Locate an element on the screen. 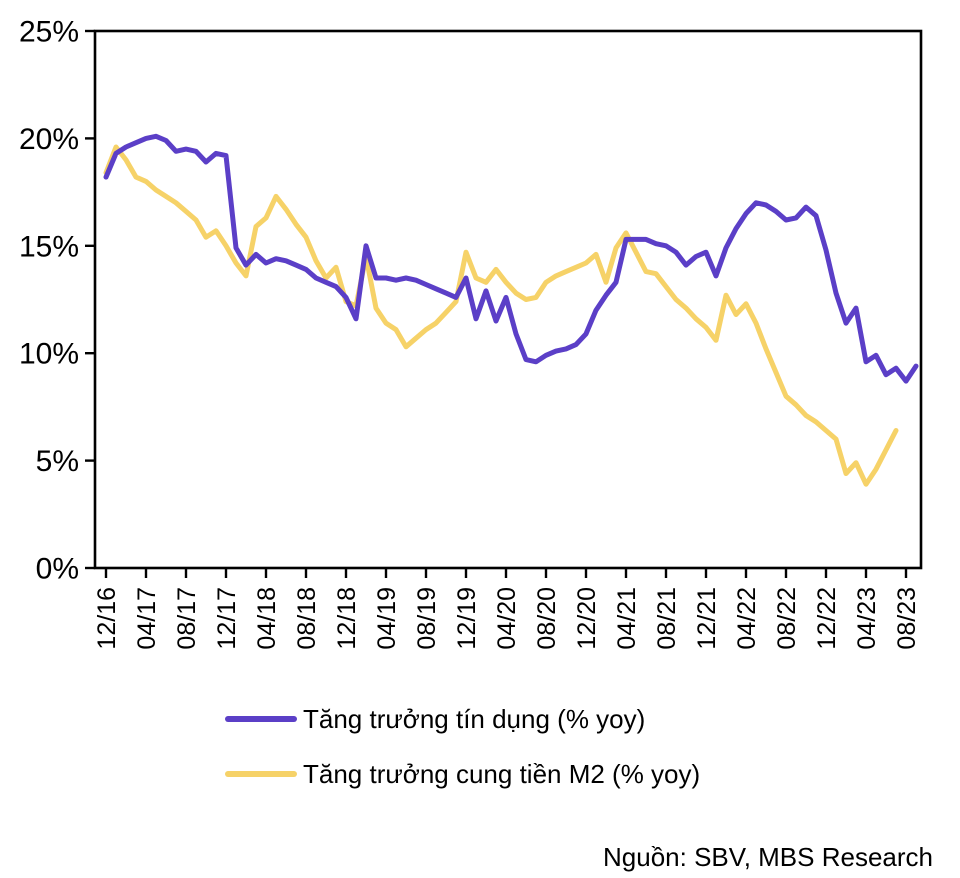 Image resolution: width=960 pixels, height=878 pixels. y-axis-tick-label: 15% is located at coordinates (49, 246).